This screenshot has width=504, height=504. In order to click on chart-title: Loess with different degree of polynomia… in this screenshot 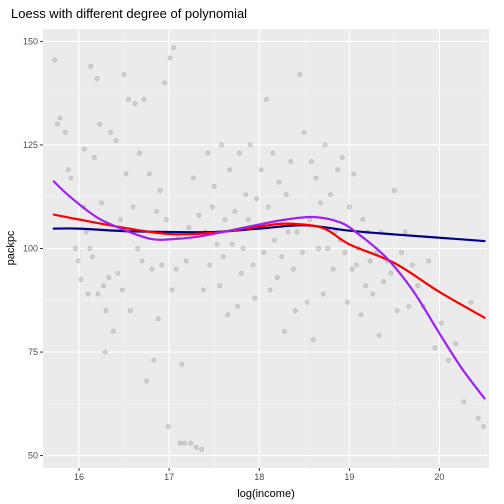, I will do `click(129, 13)`.